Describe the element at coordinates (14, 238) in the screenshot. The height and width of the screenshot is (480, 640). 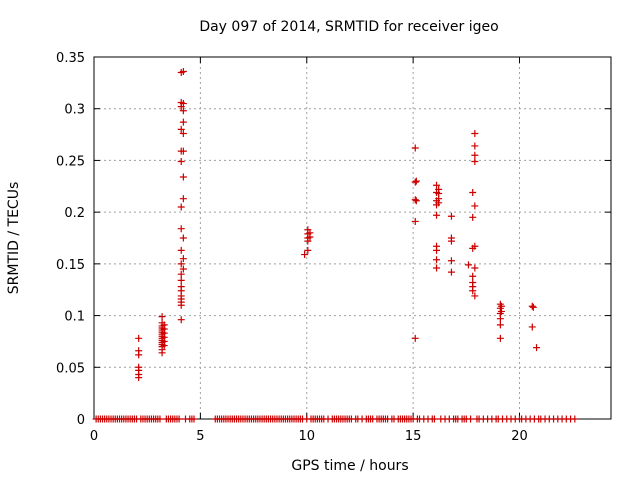
I see `y-axis-label: SRMTID / TECUs` at that location.